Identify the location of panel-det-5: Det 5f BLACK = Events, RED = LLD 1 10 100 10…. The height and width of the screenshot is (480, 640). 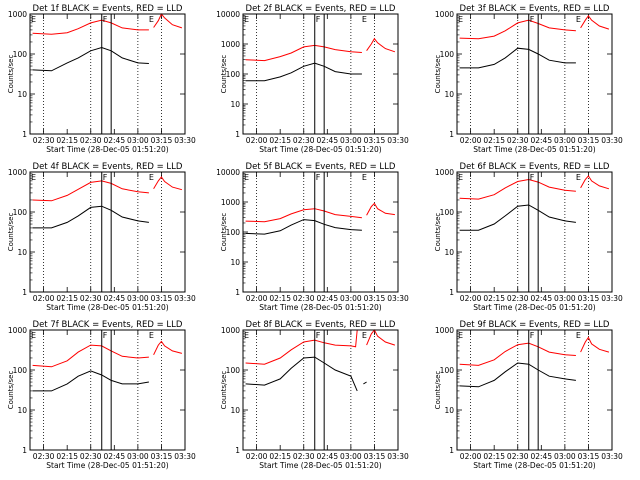
(312, 237).